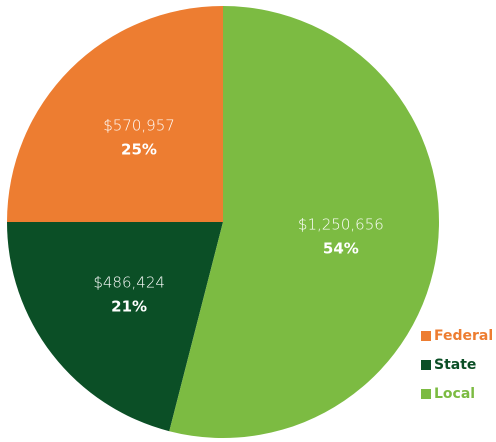 The height and width of the screenshot is (442, 496). I want to click on slice-amount: $1,250,656, so click(341, 224).